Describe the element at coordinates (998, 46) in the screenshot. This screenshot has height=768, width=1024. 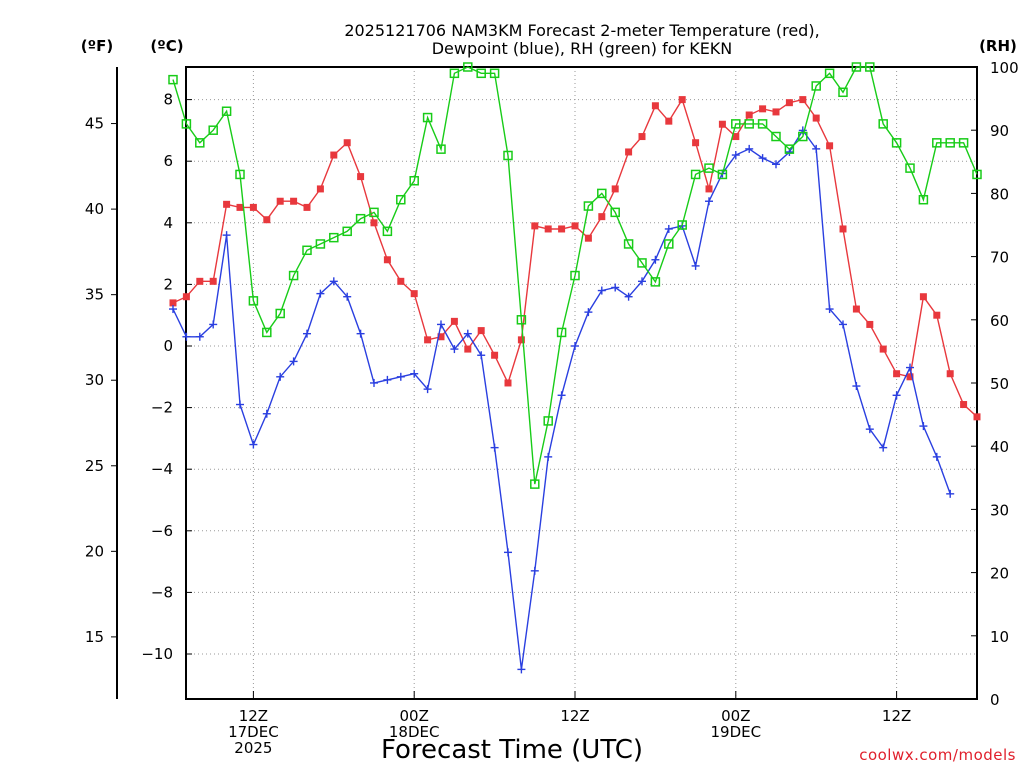
I see `rh-unit-label: (RH)` at that location.